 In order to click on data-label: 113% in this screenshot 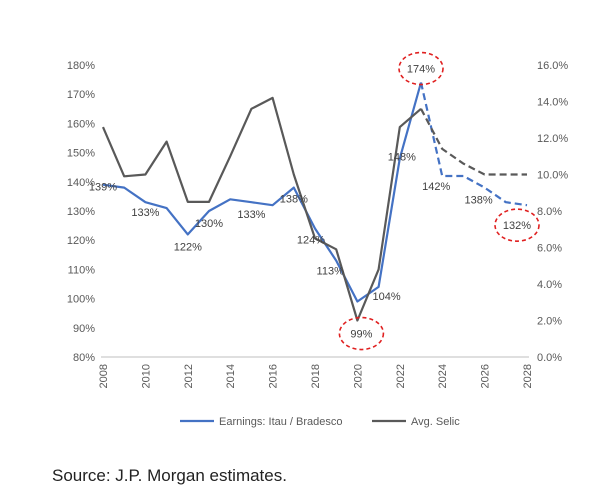, I will do `click(331, 272)`.